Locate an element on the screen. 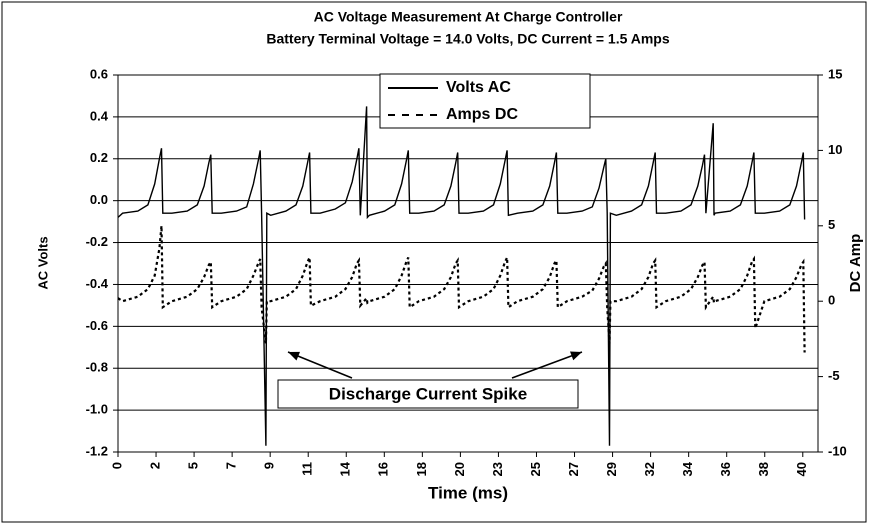 This screenshot has width=870, height=526. x-tick-label: 14 is located at coordinates (345, 468).